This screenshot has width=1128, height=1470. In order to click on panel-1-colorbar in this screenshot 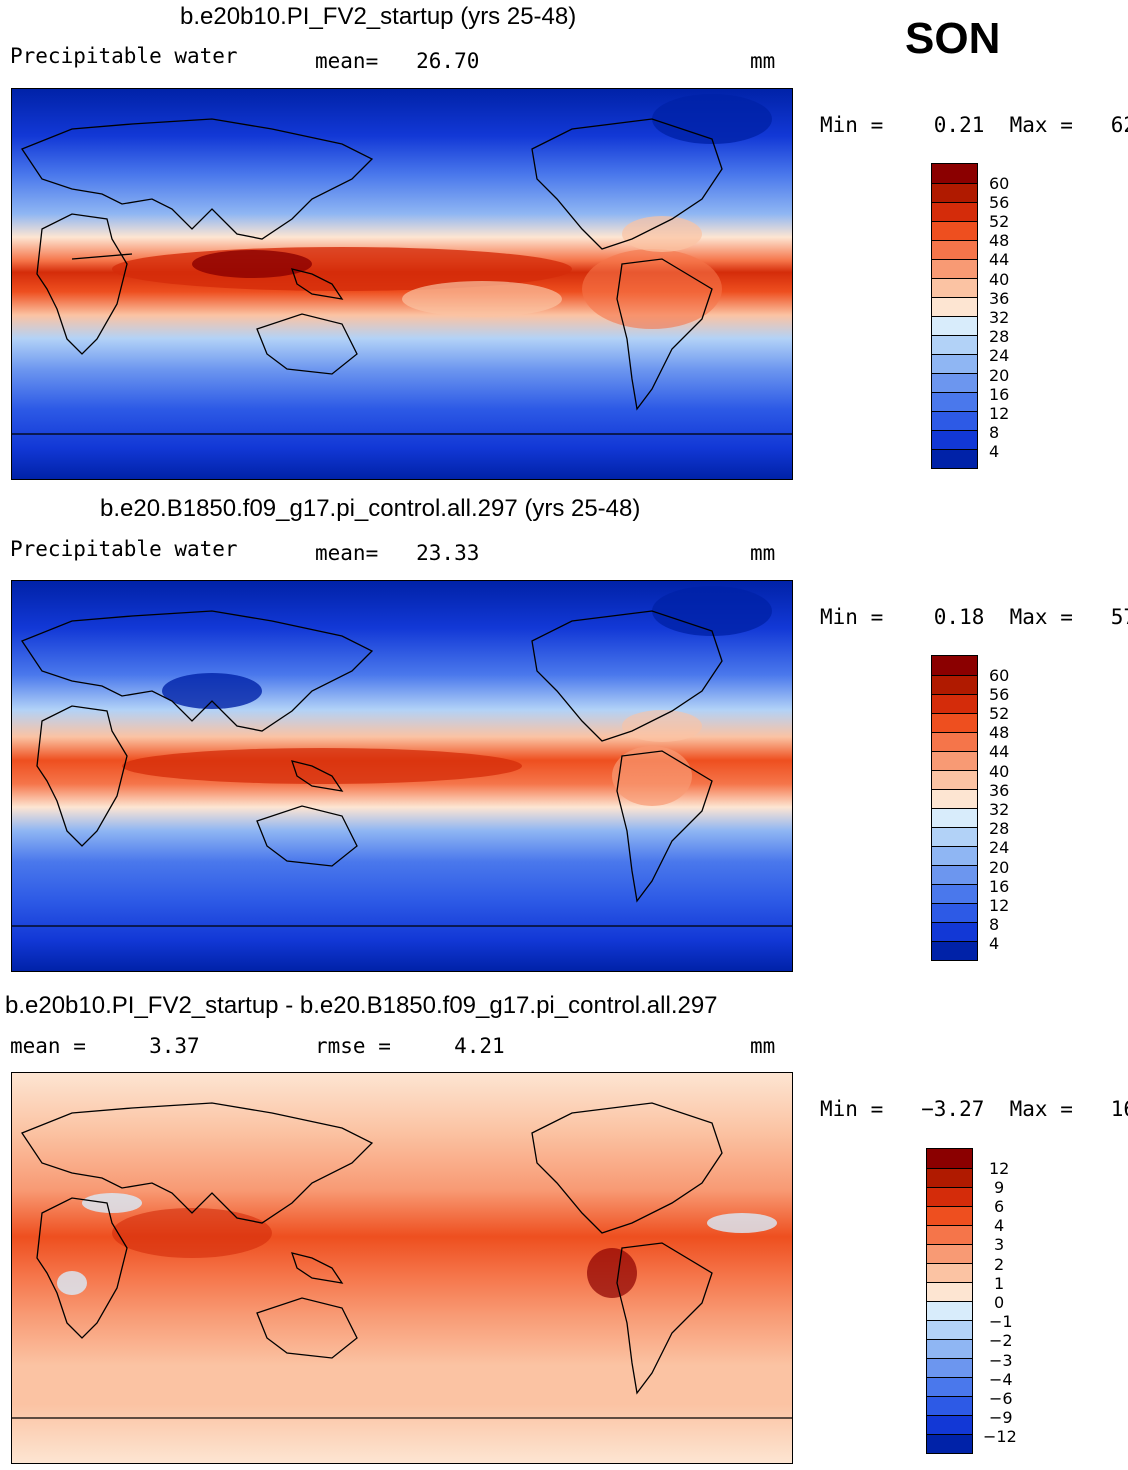, I will do `click(954, 316)`.